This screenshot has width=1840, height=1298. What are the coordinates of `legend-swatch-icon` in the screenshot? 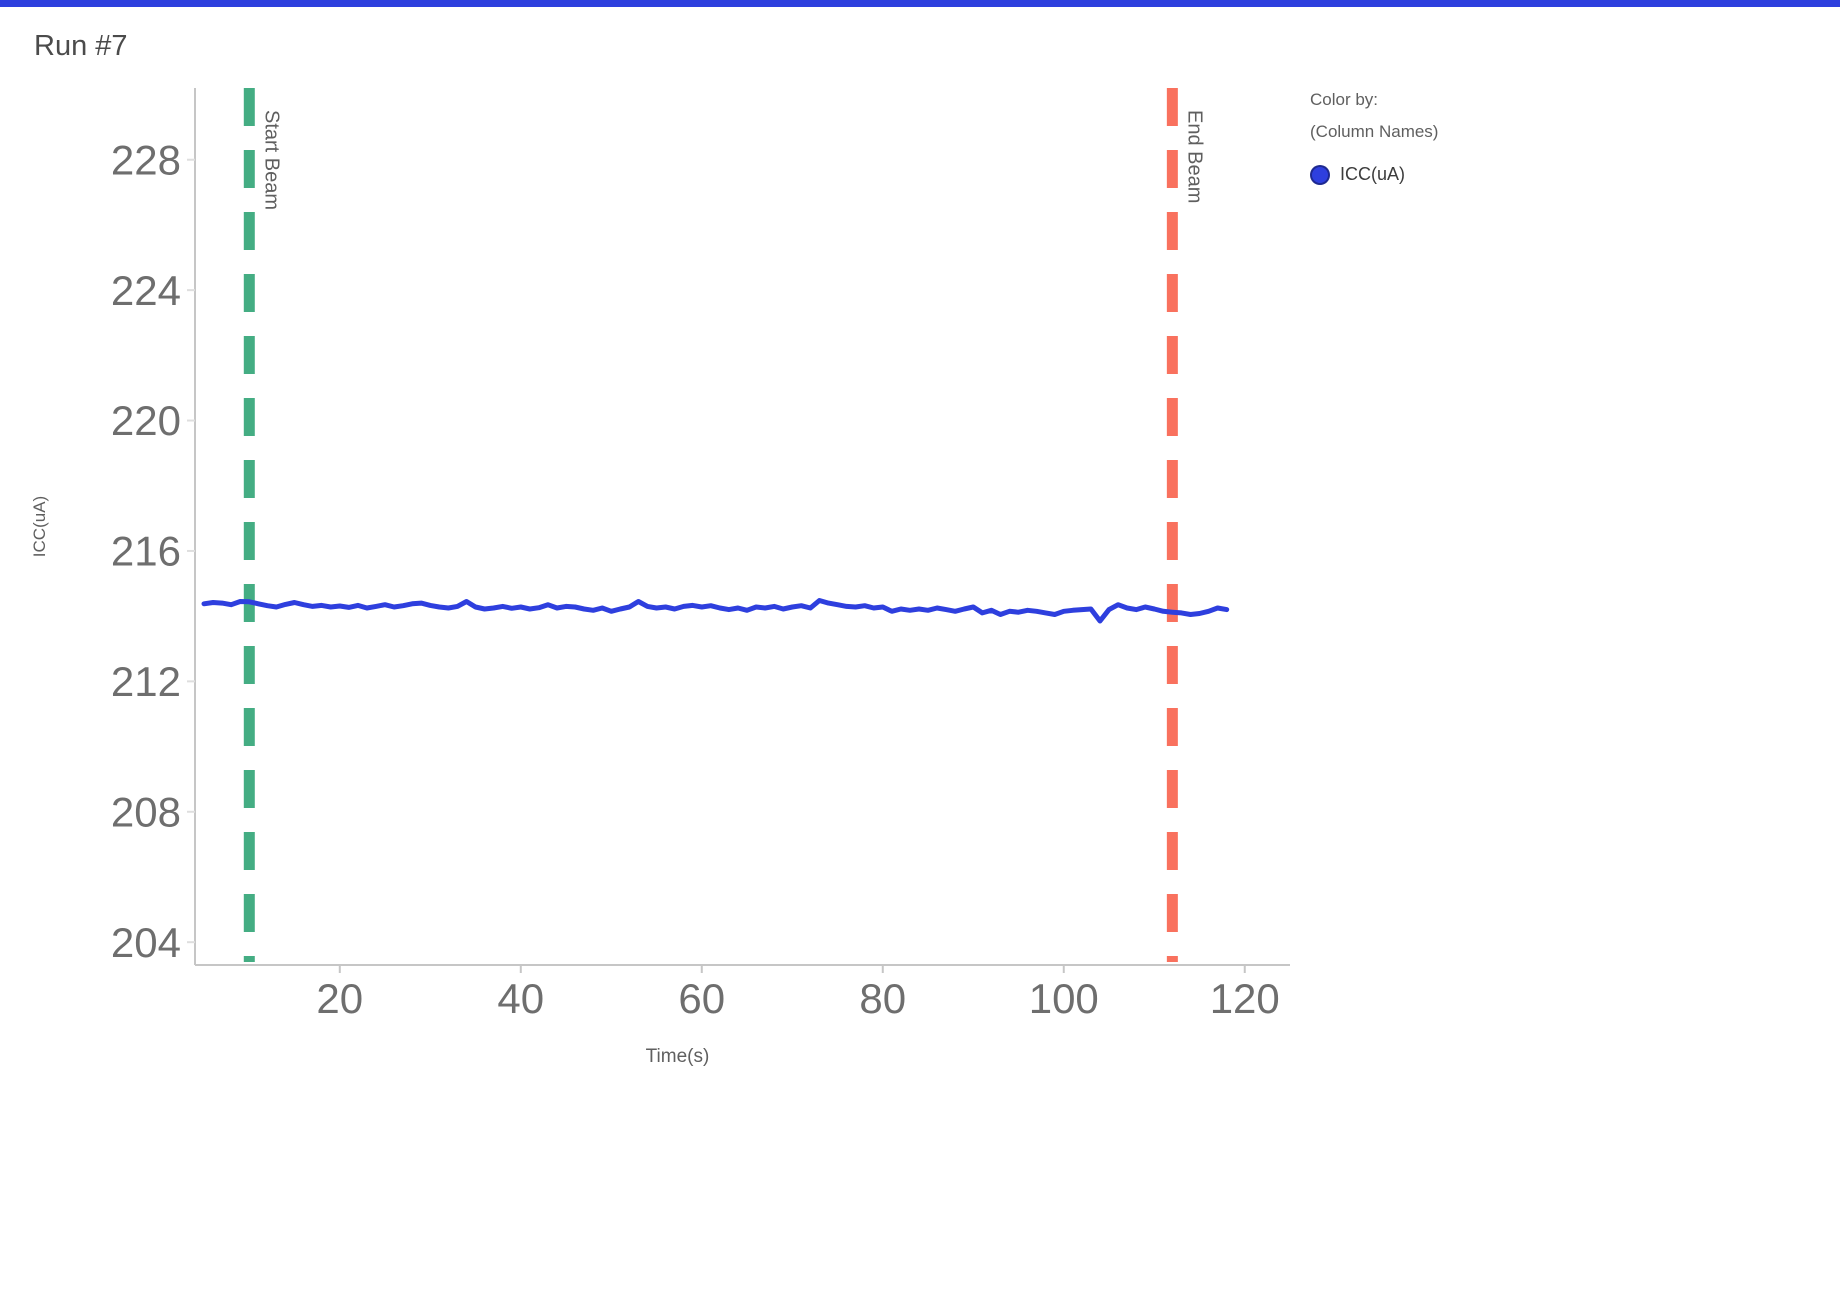 It's located at (1320, 174).